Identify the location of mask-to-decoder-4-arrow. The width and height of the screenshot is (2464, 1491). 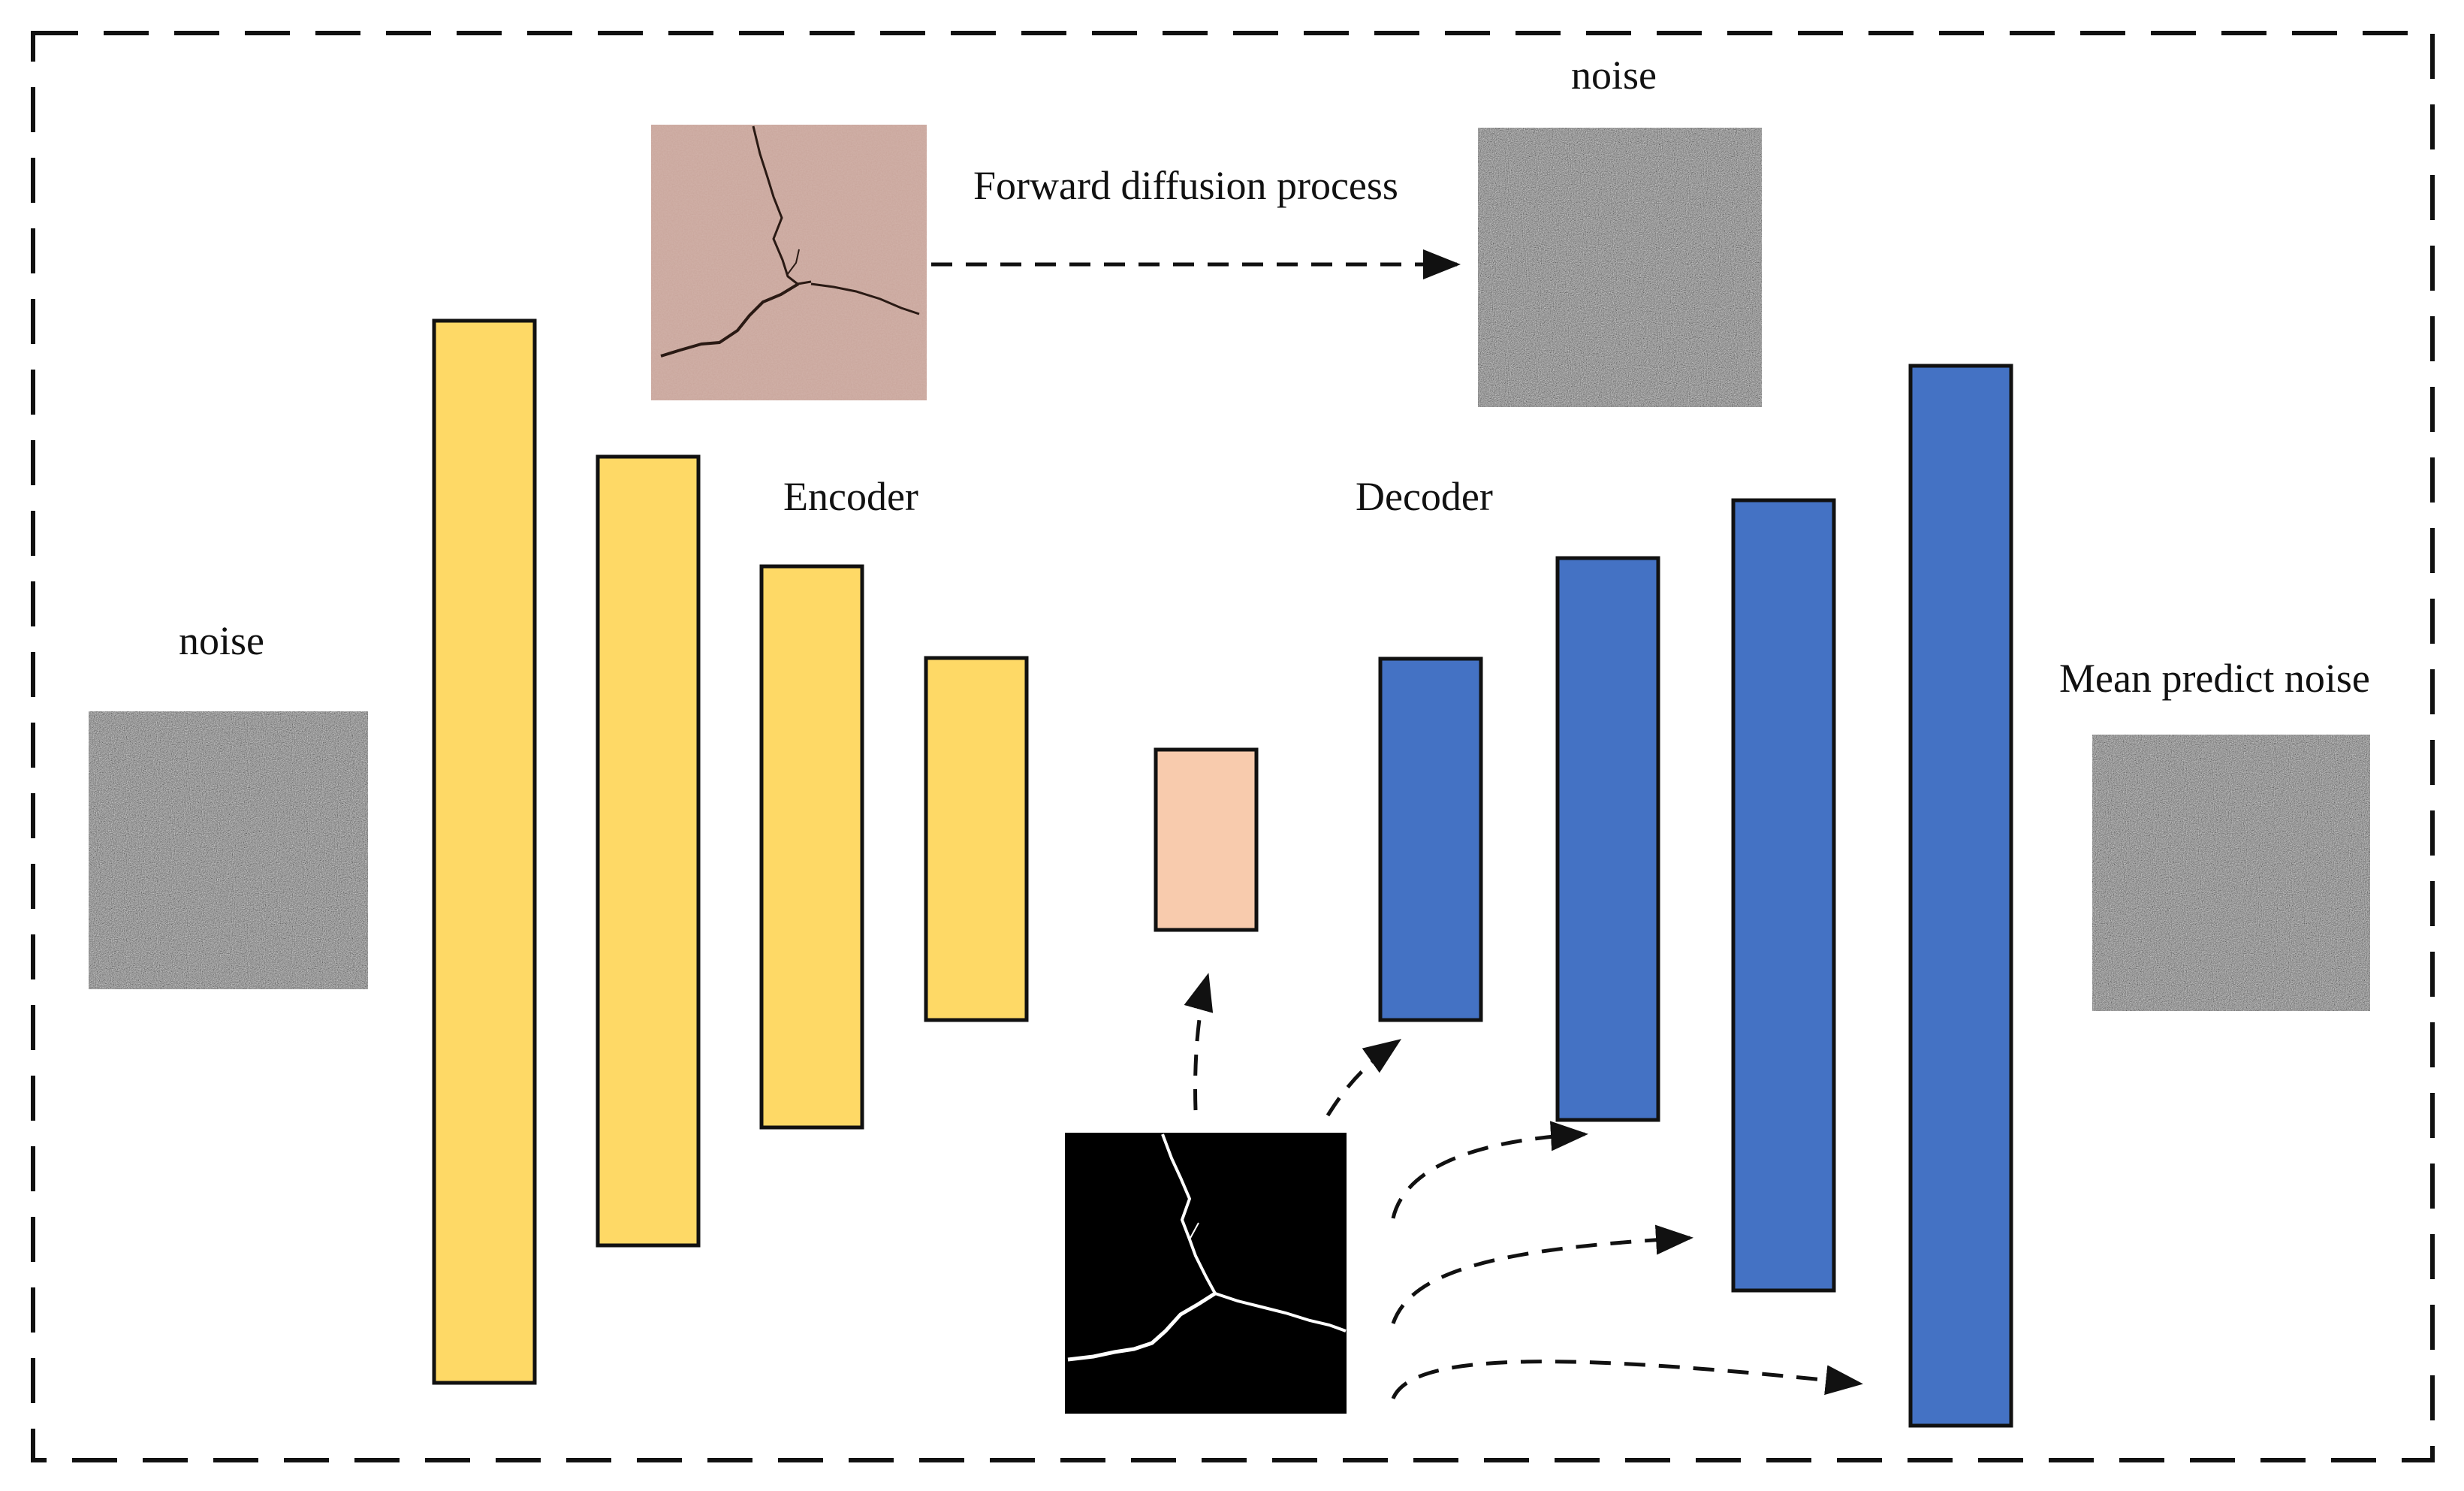
(1627, 1380).